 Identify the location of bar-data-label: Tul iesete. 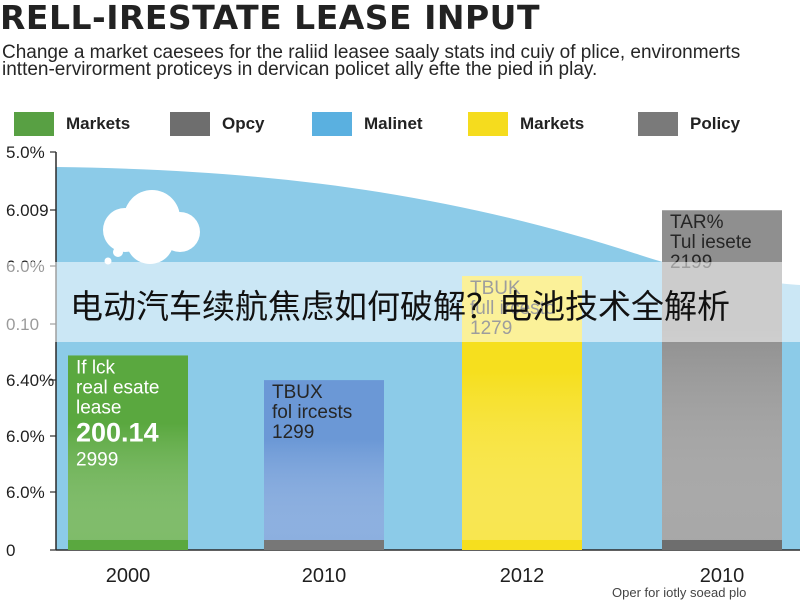
(711, 242).